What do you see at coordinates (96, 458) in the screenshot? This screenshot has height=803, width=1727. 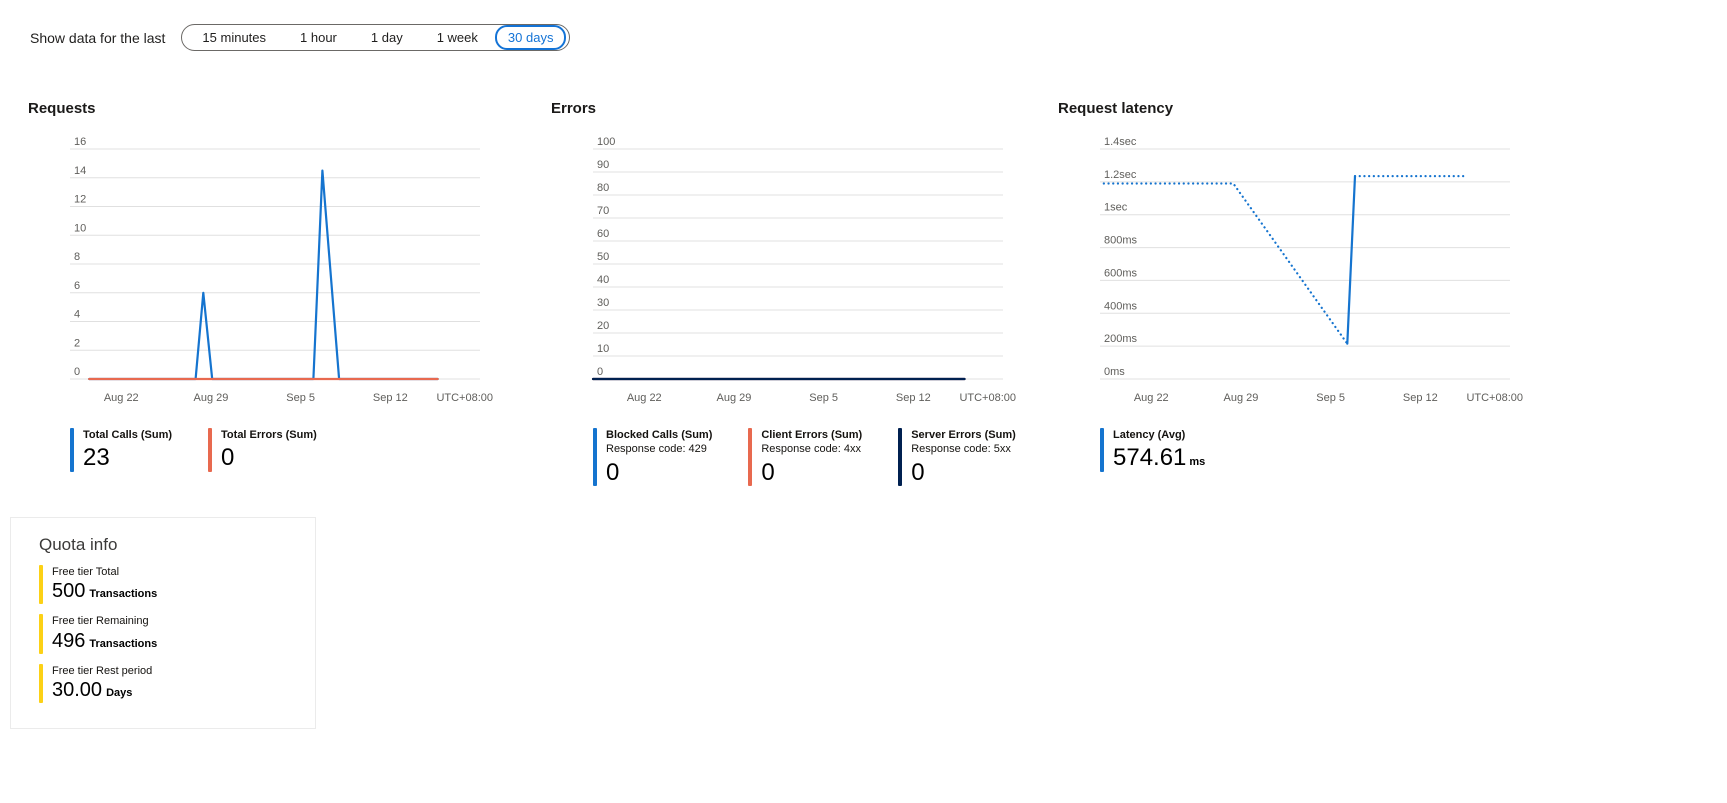 I see `legend-value-number: 23` at bounding box center [96, 458].